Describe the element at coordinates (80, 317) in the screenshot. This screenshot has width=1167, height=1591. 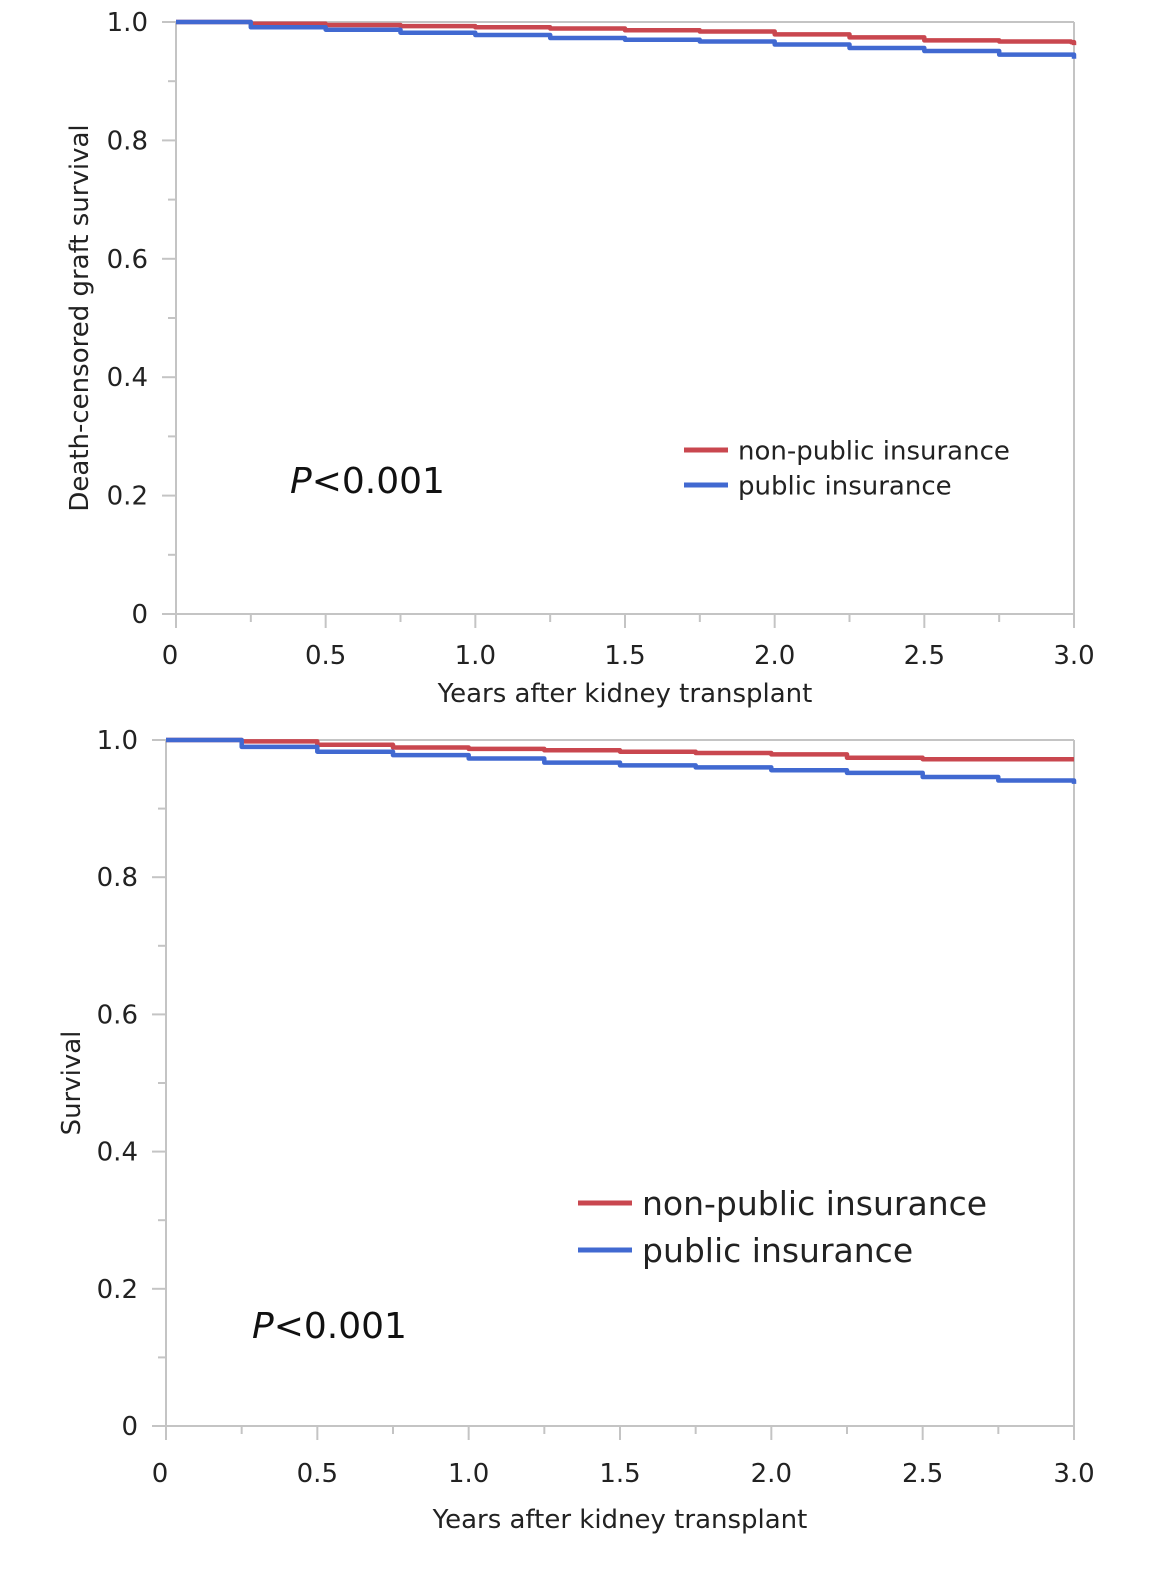
I see `y-axis-title: Death-censored graft survival` at that location.